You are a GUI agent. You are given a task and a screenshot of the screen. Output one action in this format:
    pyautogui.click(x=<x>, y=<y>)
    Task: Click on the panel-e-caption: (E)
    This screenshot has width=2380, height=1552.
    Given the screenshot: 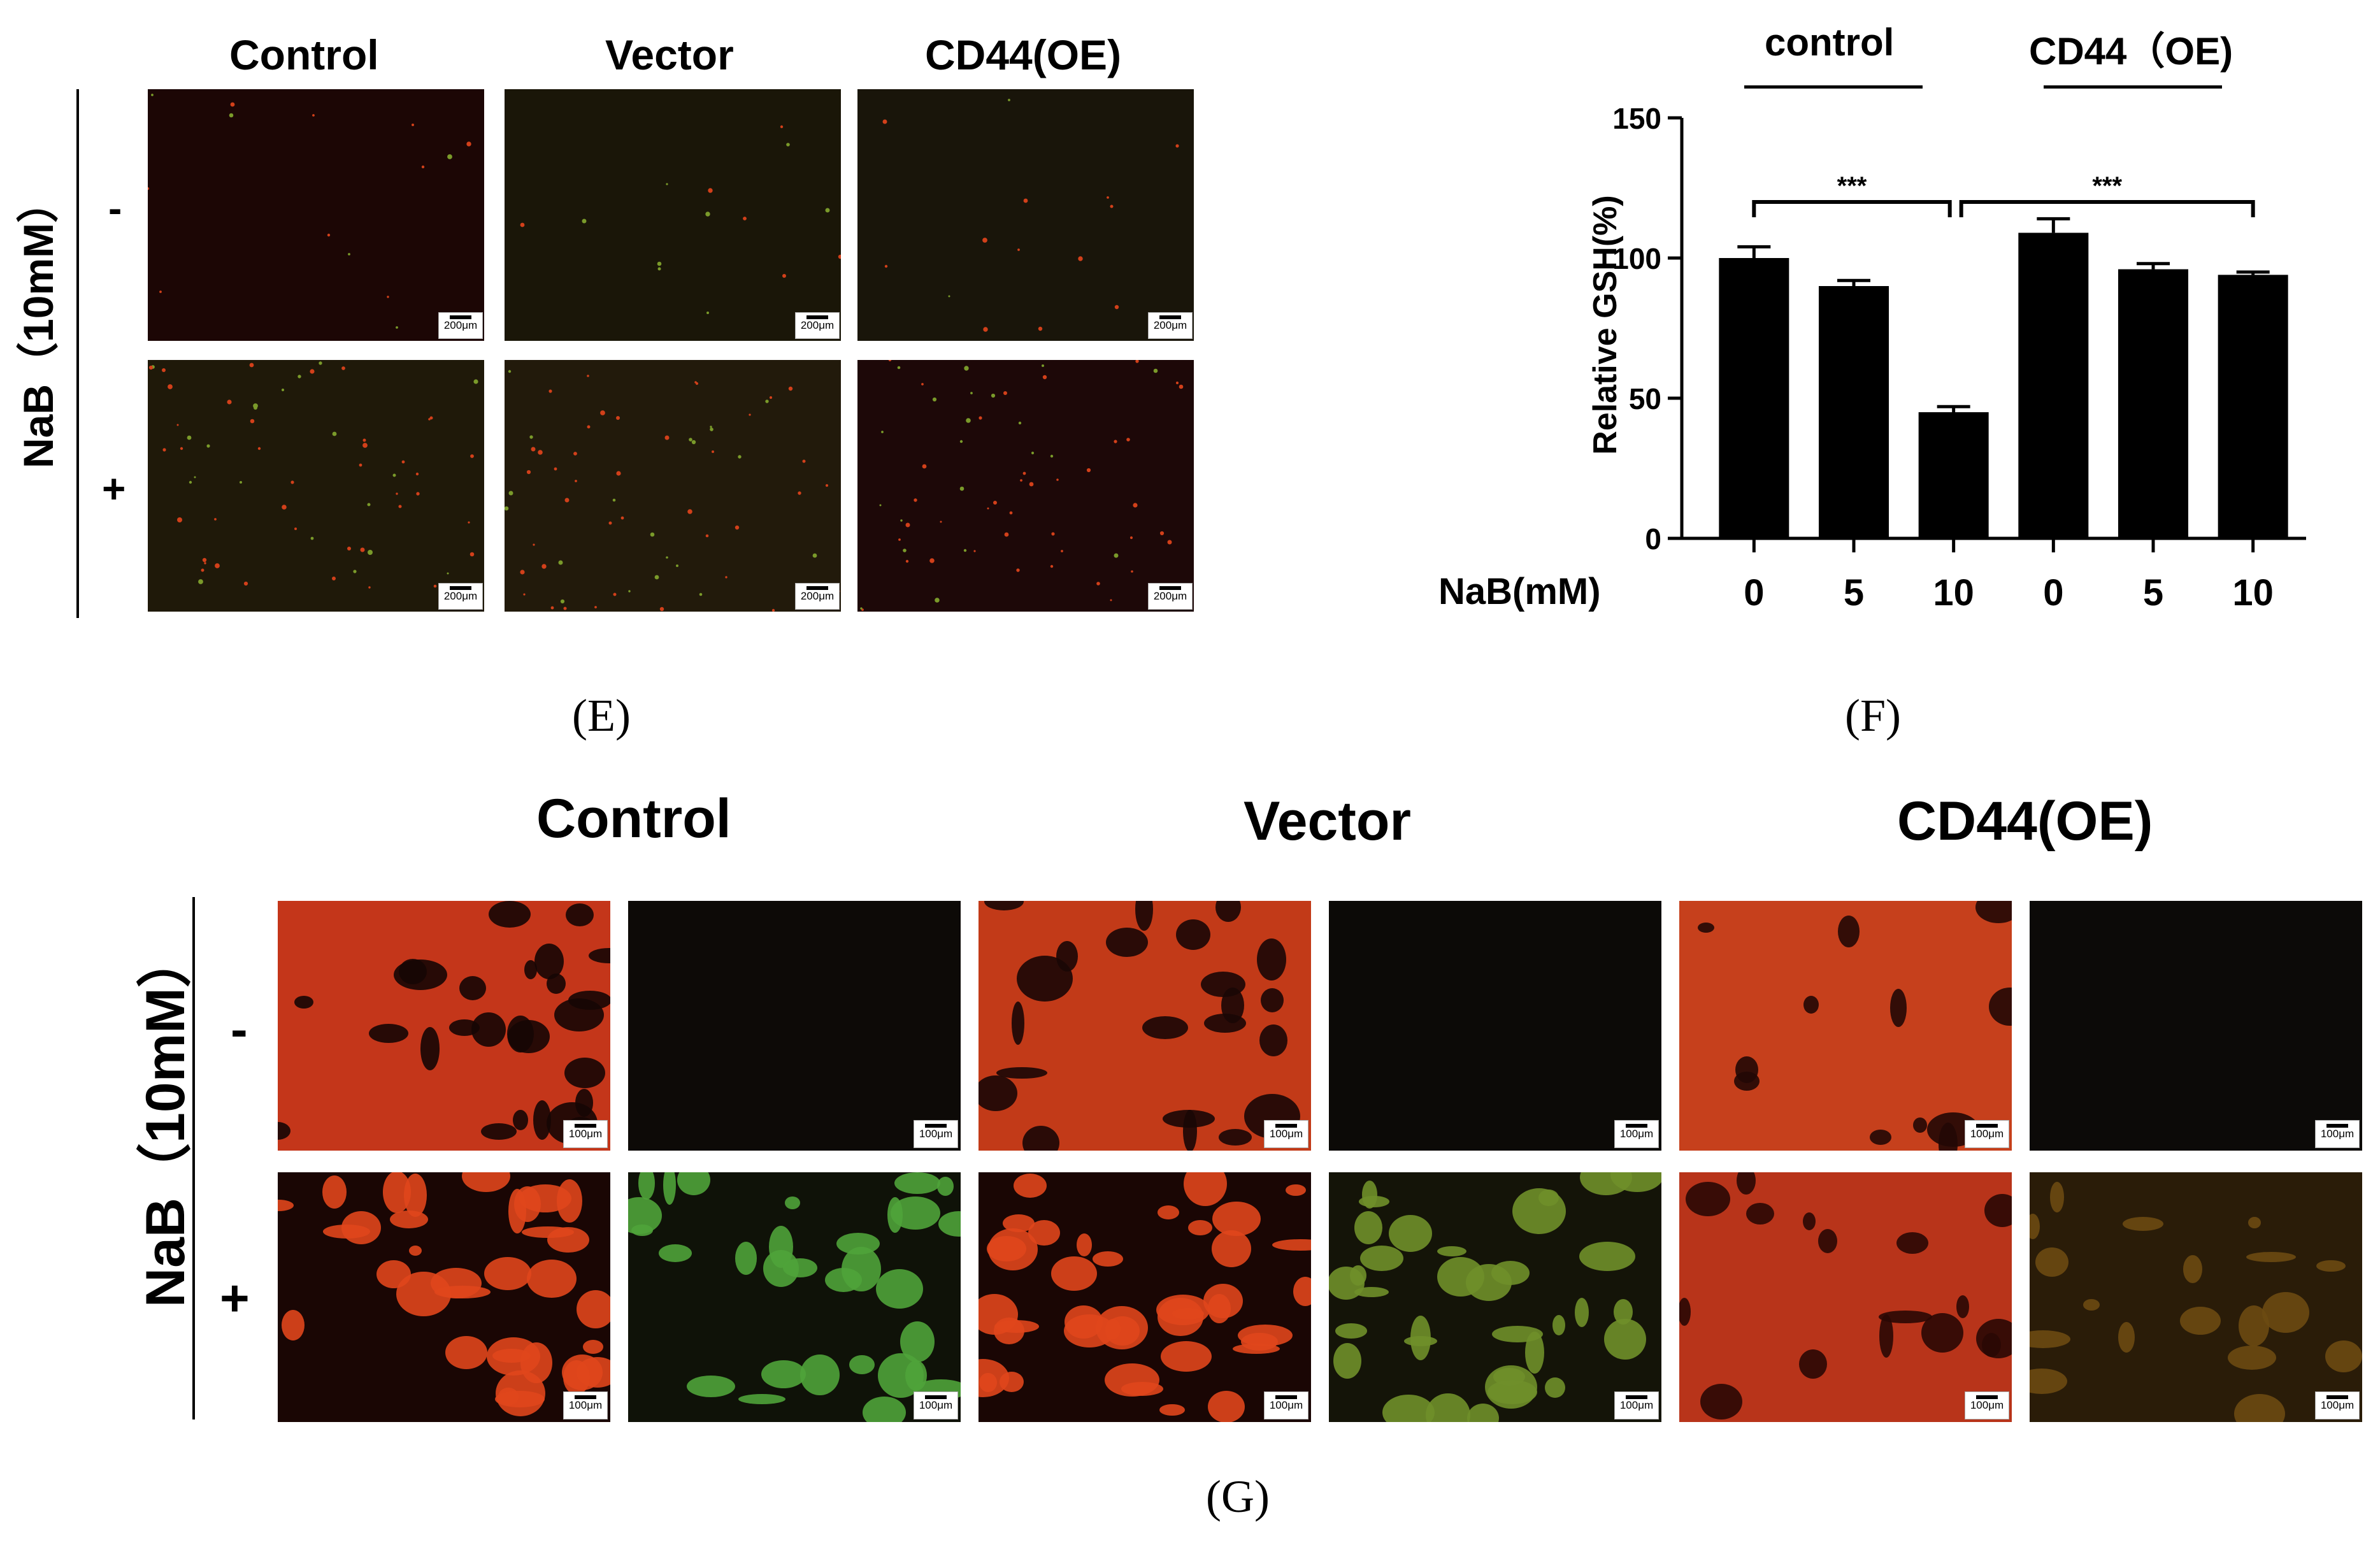 What is the action you would take?
    pyautogui.click(x=601, y=715)
    